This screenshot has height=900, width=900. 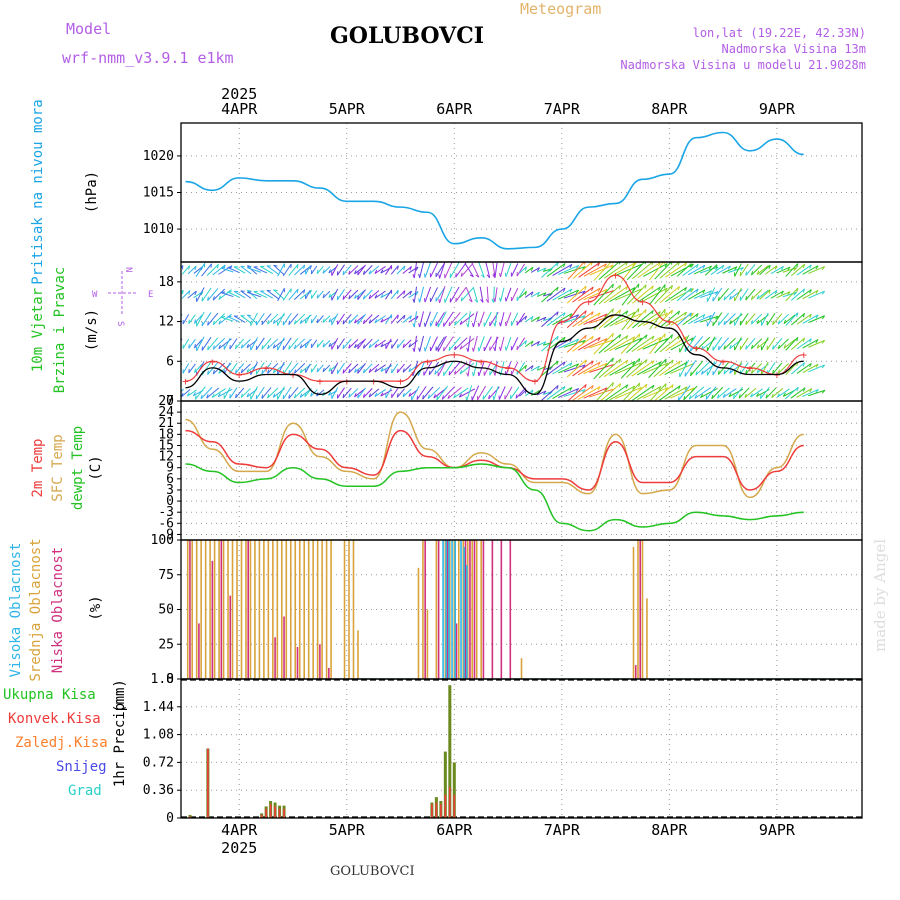 What do you see at coordinates (239, 109) in the screenshot?
I see `x-tick-label-top: 4APR` at bounding box center [239, 109].